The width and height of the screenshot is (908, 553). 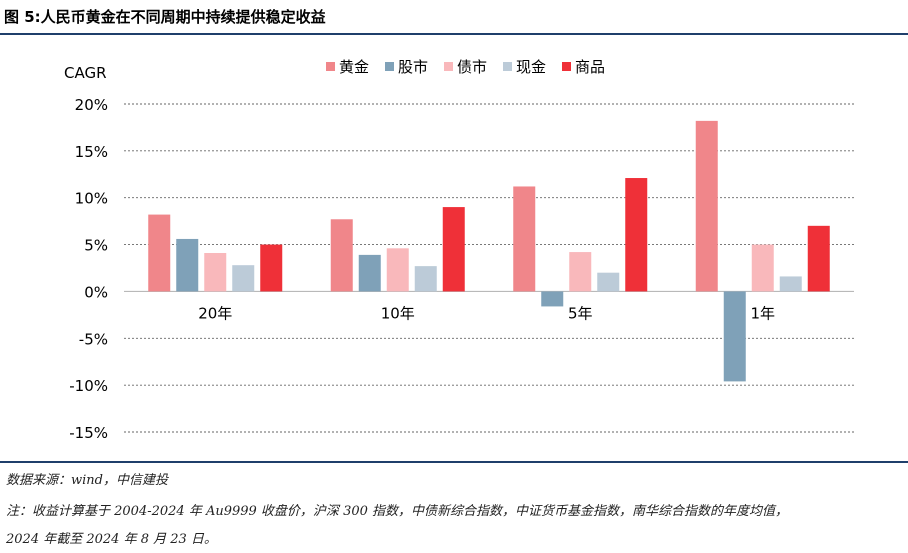 I want to click on top-divider, so click(x=454, y=34).